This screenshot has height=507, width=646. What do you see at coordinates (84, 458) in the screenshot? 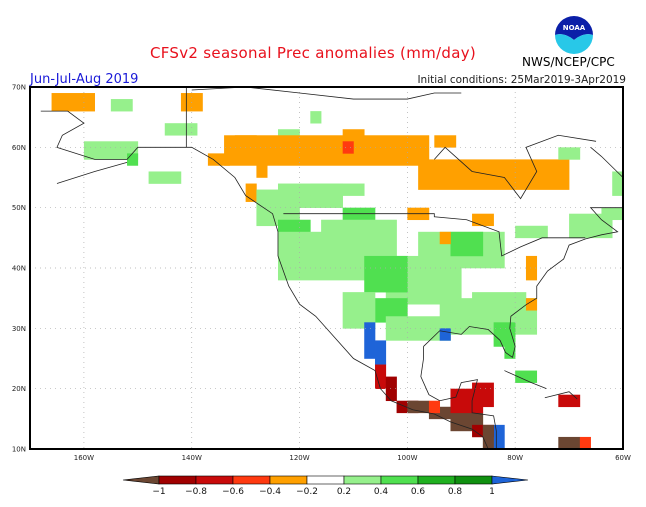
I see `lon-tick-label: 160W` at bounding box center [84, 458].